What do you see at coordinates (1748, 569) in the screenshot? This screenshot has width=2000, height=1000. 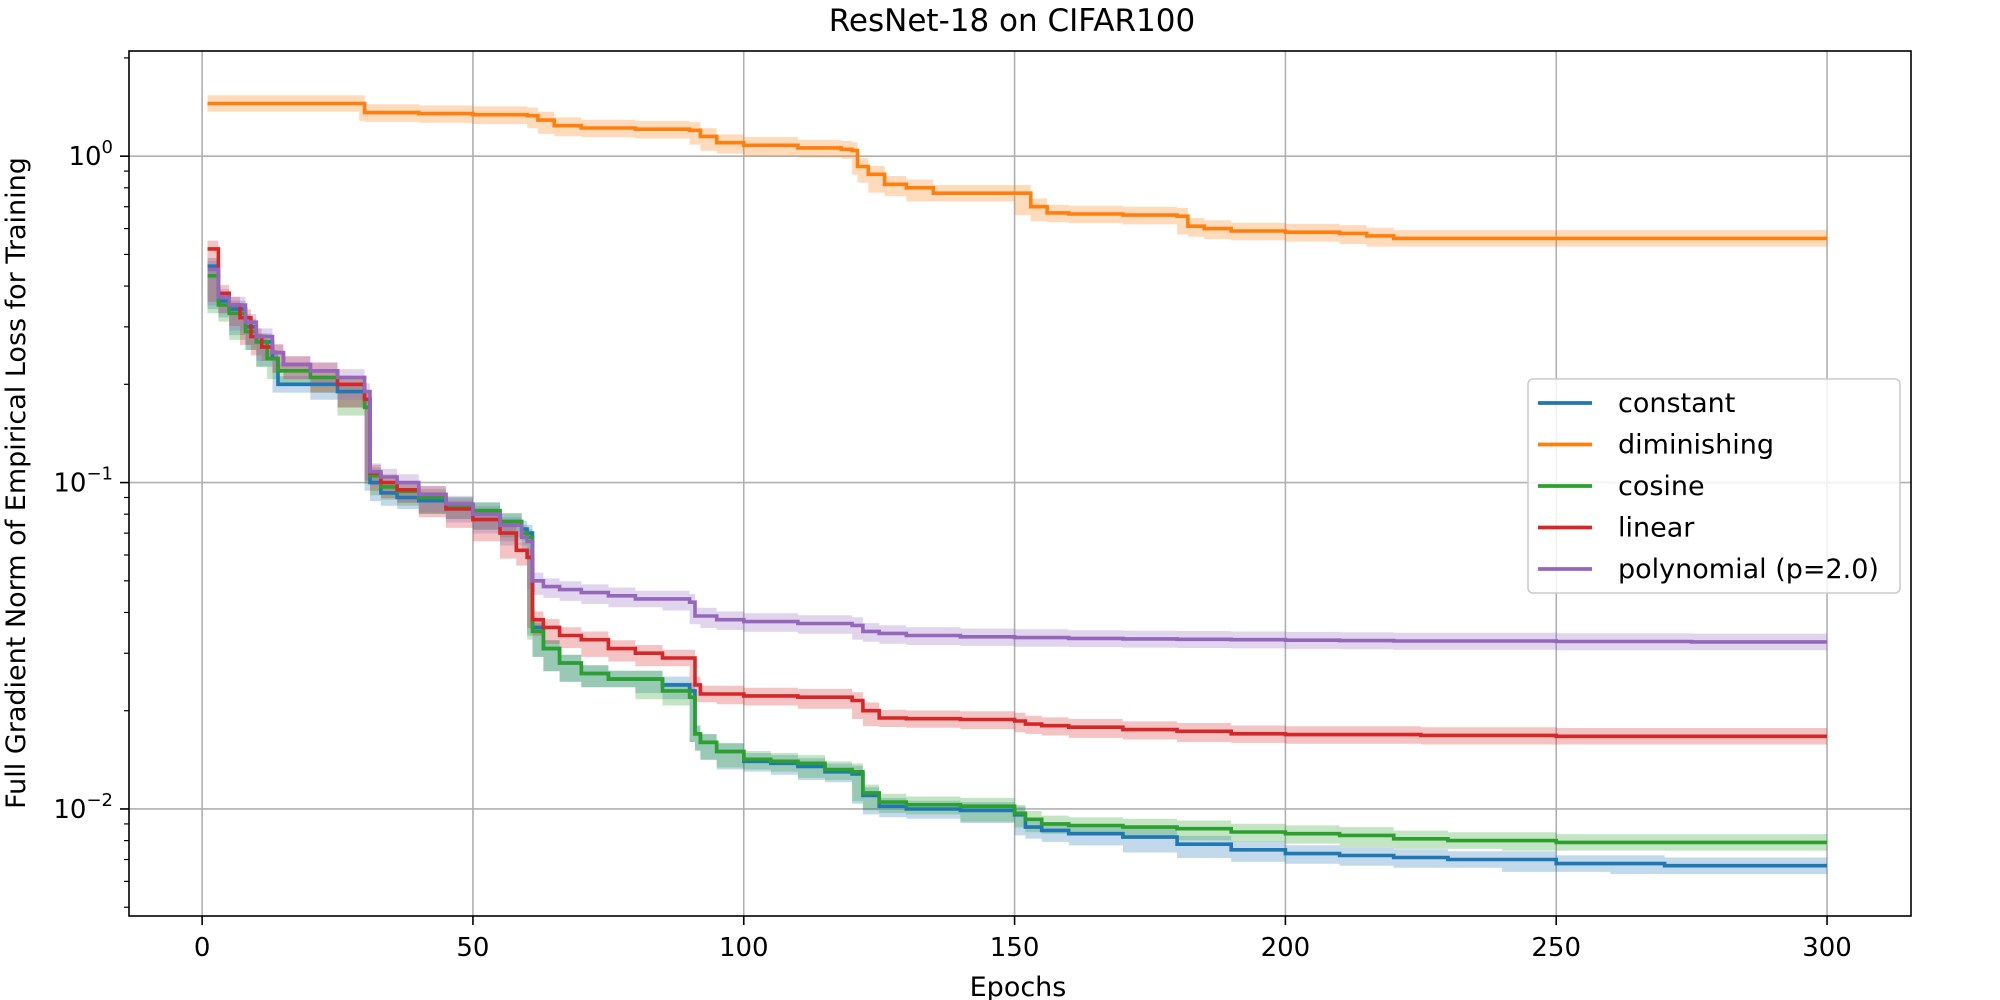 I see `legend-label: polynomial (p=2.0)` at bounding box center [1748, 569].